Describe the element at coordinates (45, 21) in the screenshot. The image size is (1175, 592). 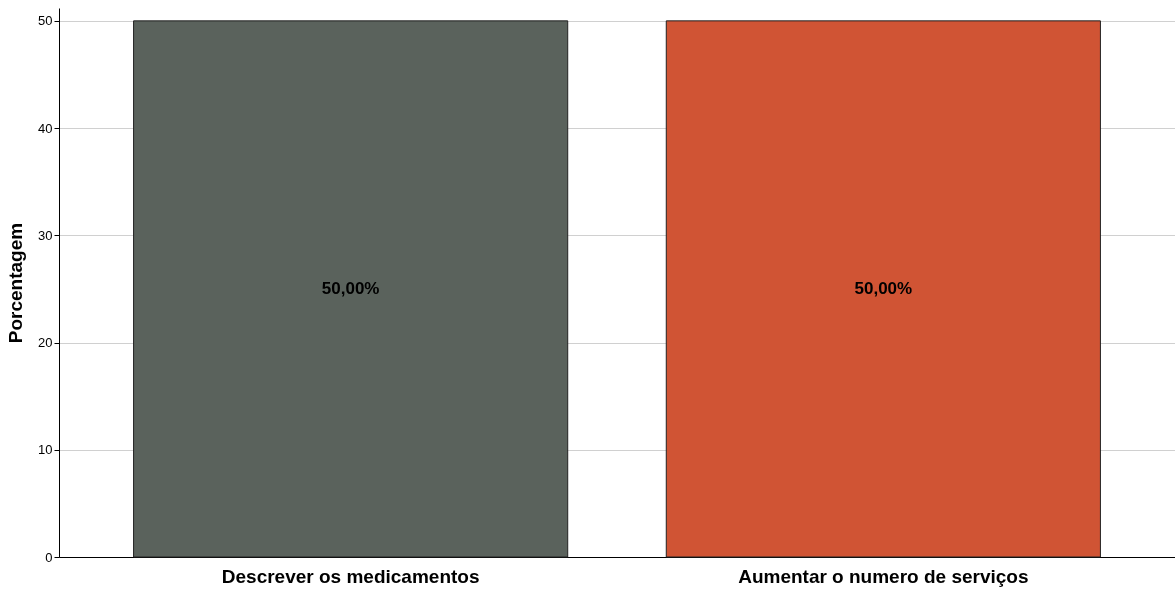
I see `y-tick-label: 50` at that location.